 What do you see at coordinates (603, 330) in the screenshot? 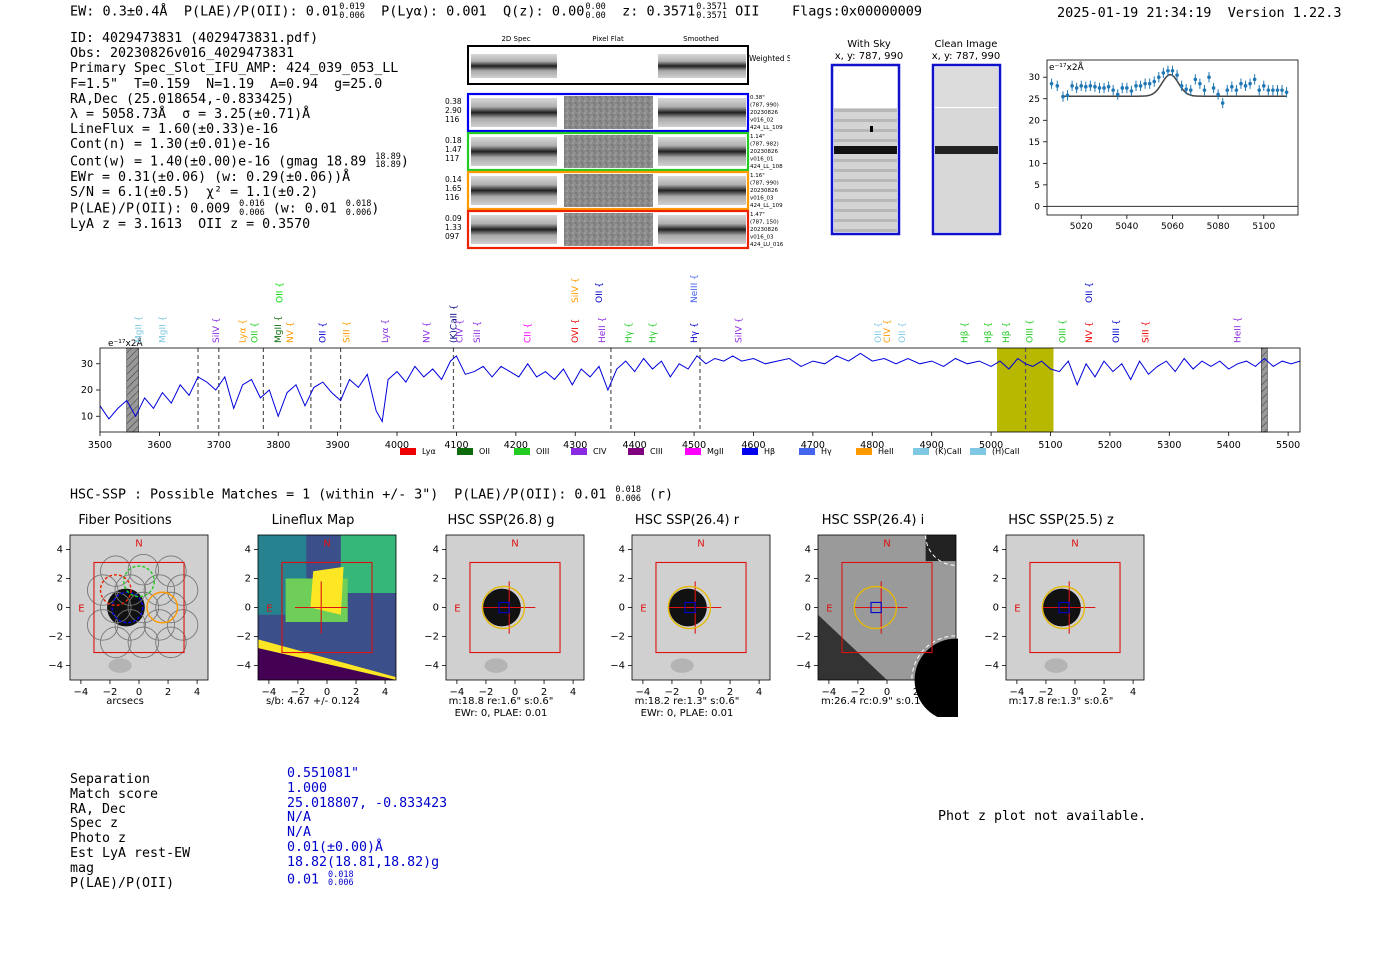
I see `emission-line-label: HeII {` at bounding box center [603, 330].